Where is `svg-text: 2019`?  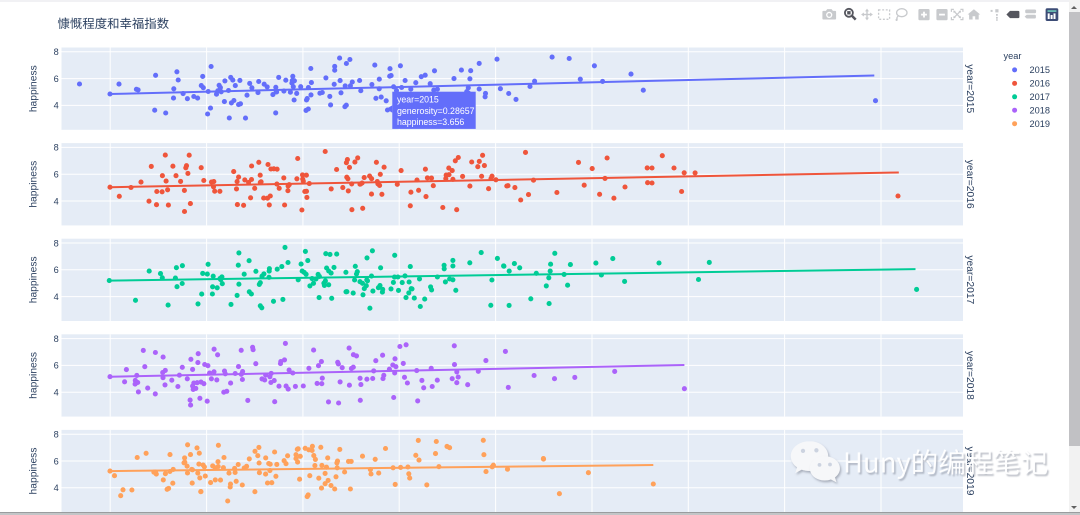 svg-text: 2019 is located at coordinates (1040, 124).